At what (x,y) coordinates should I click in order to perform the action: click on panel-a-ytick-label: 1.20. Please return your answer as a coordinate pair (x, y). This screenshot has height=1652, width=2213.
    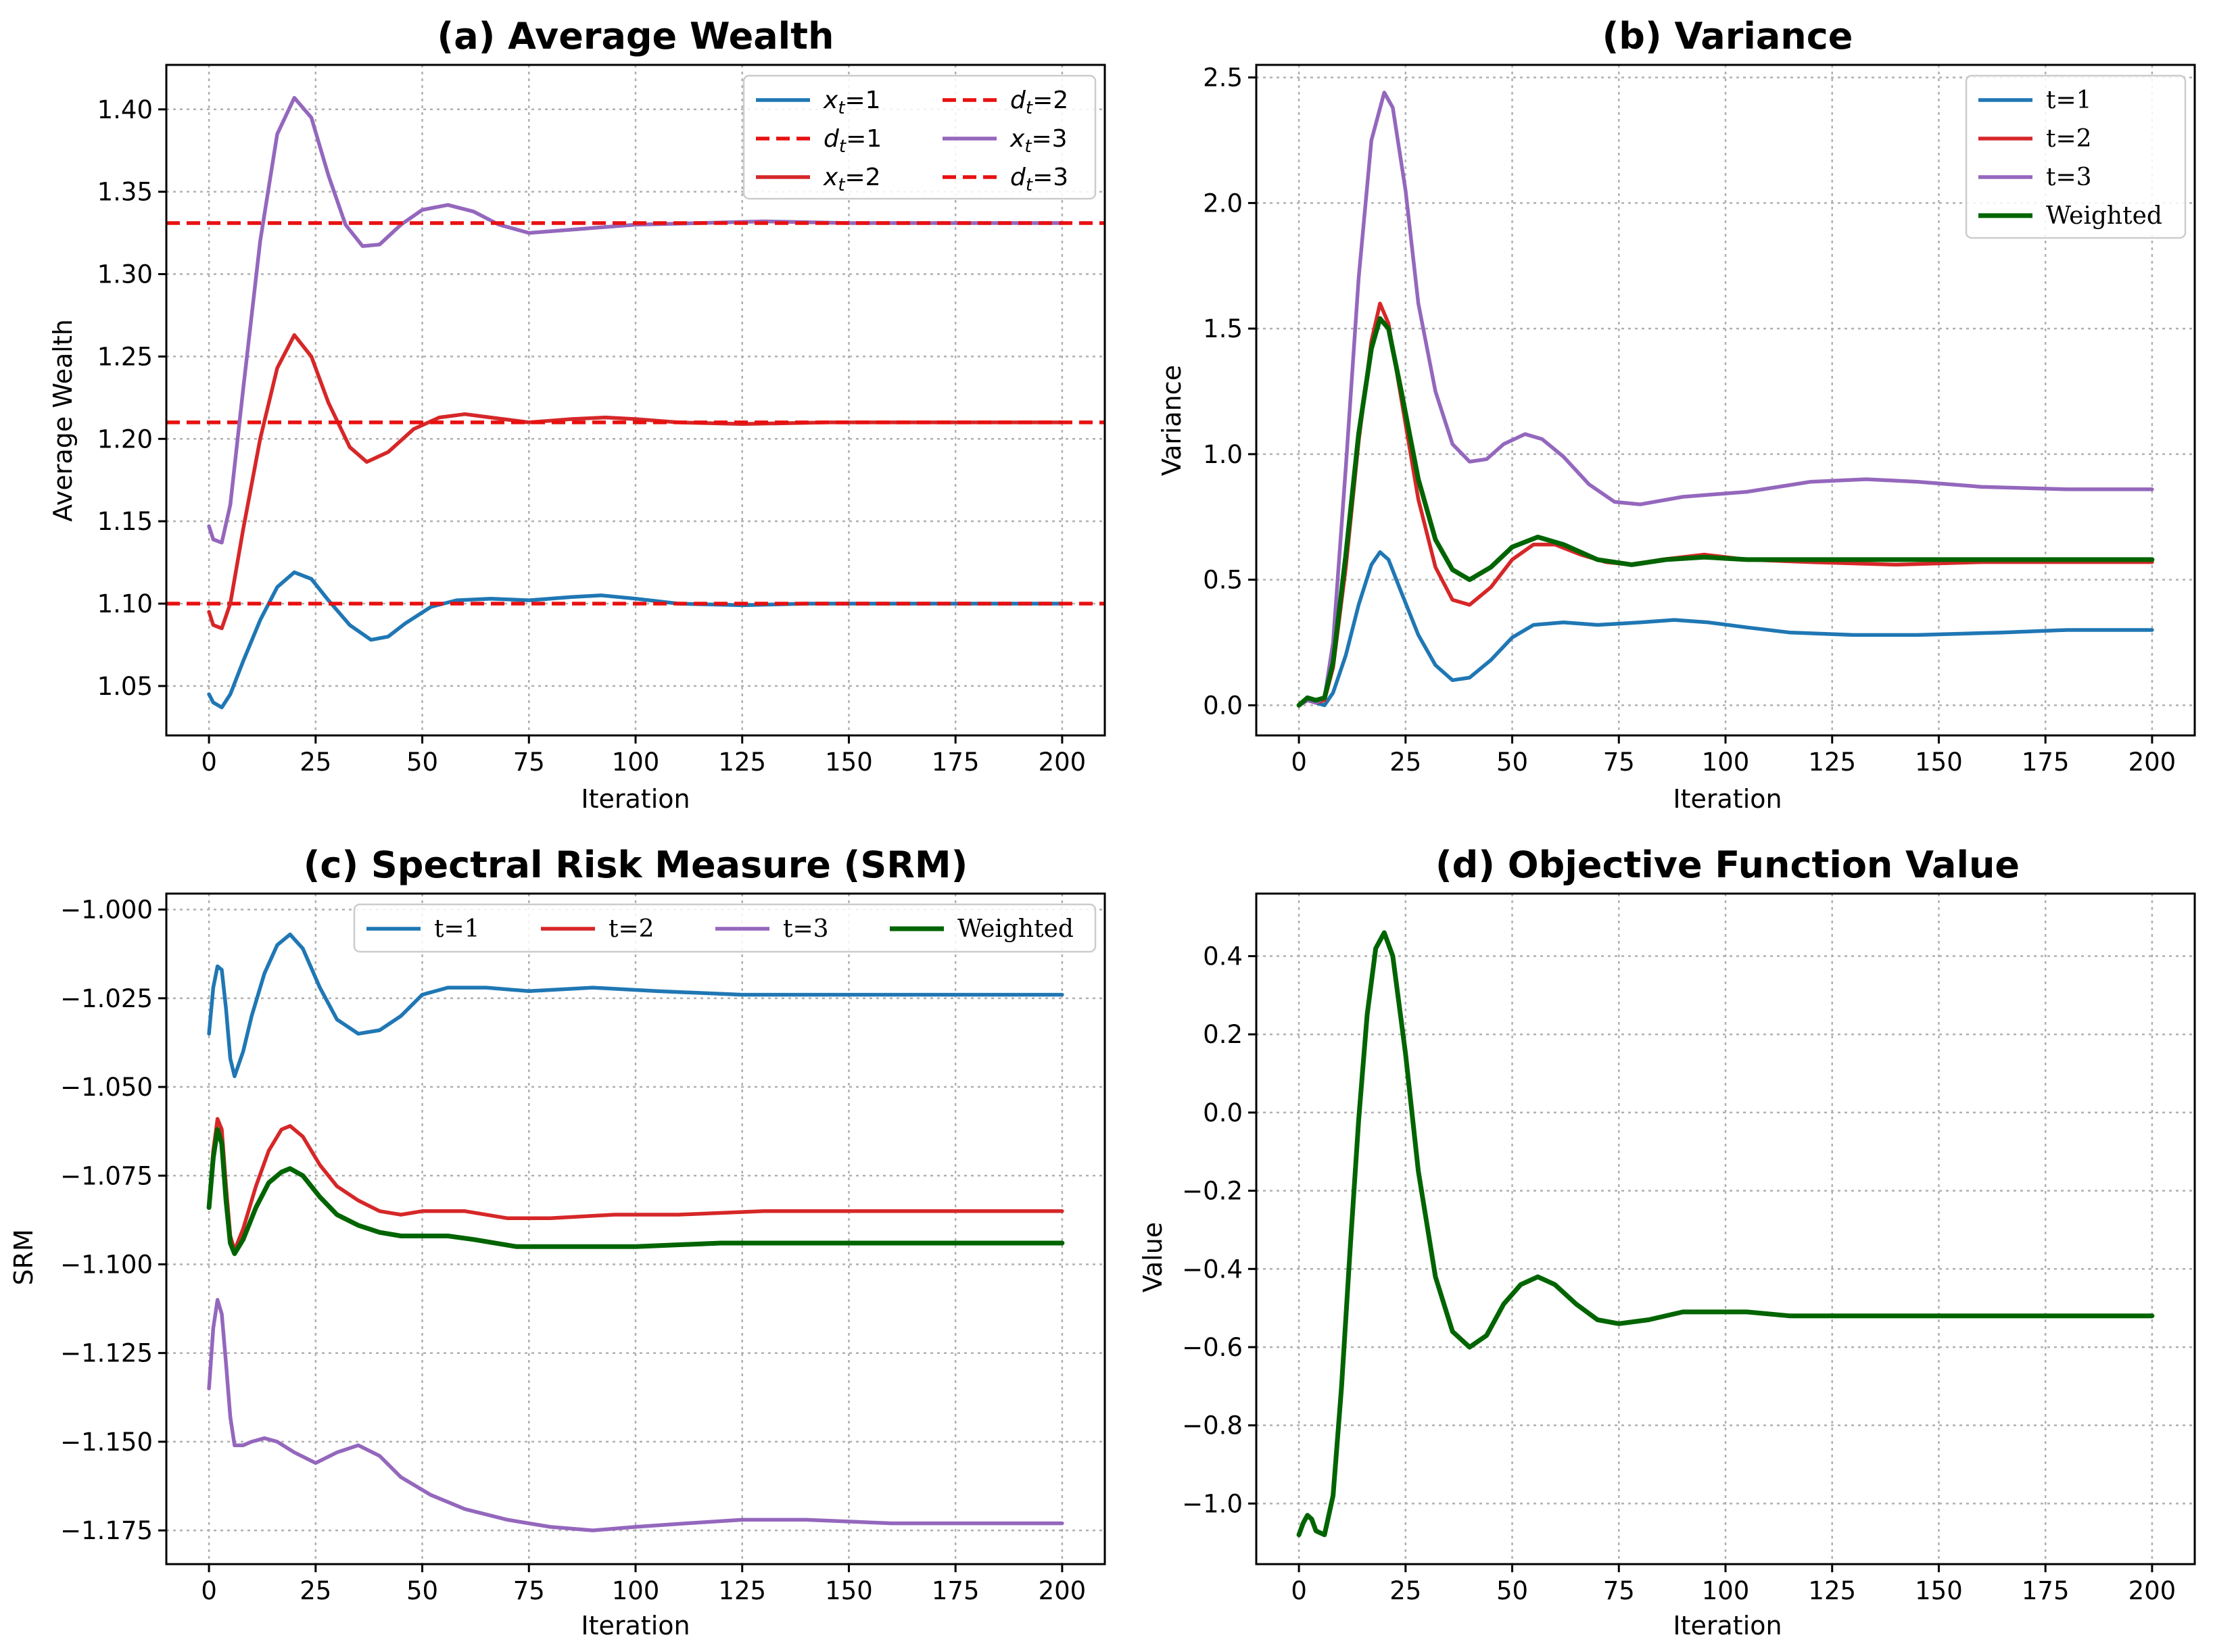
    Looking at the image, I should click on (125, 439).